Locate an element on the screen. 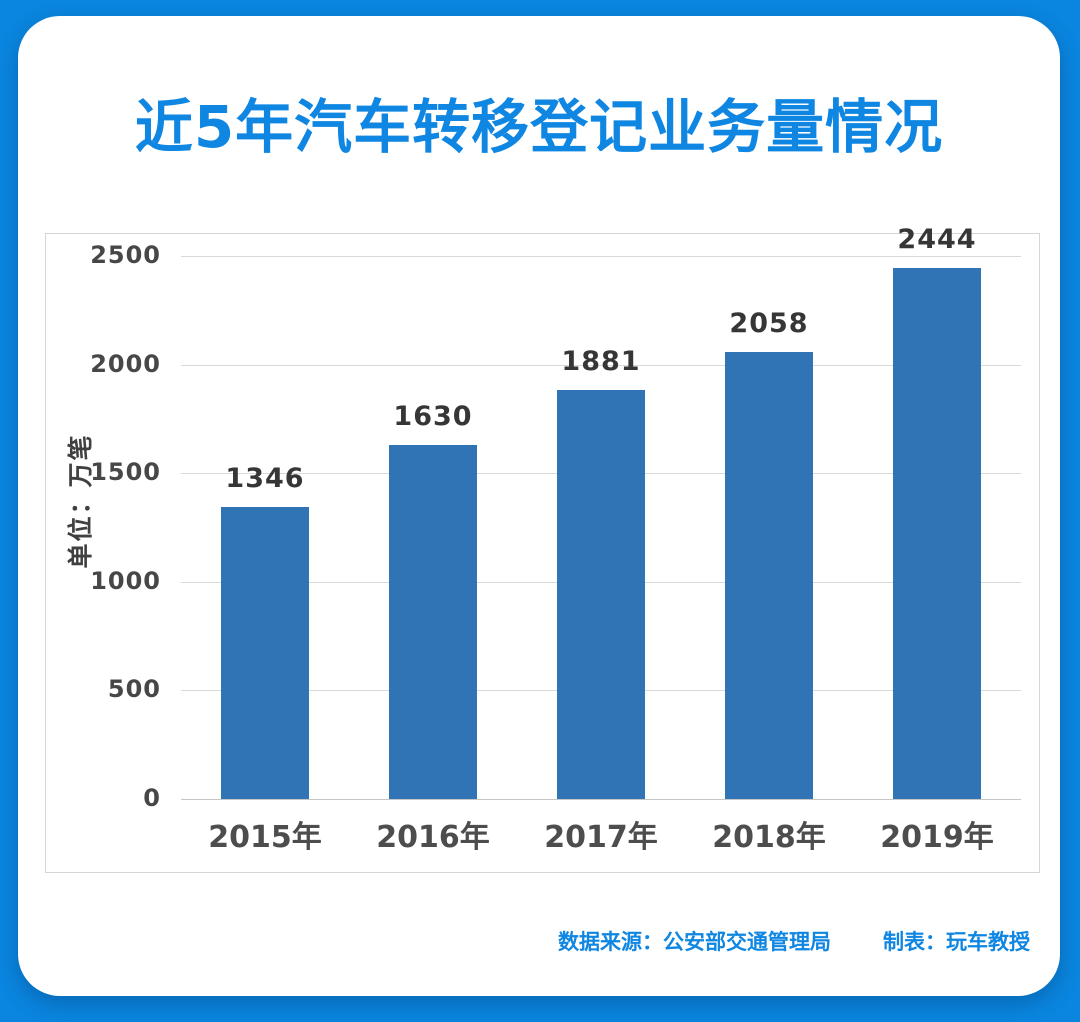 This screenshot has width=1080, height=1022. credit-label: 制表：玩车教授 is located at coordinates (956, 942).